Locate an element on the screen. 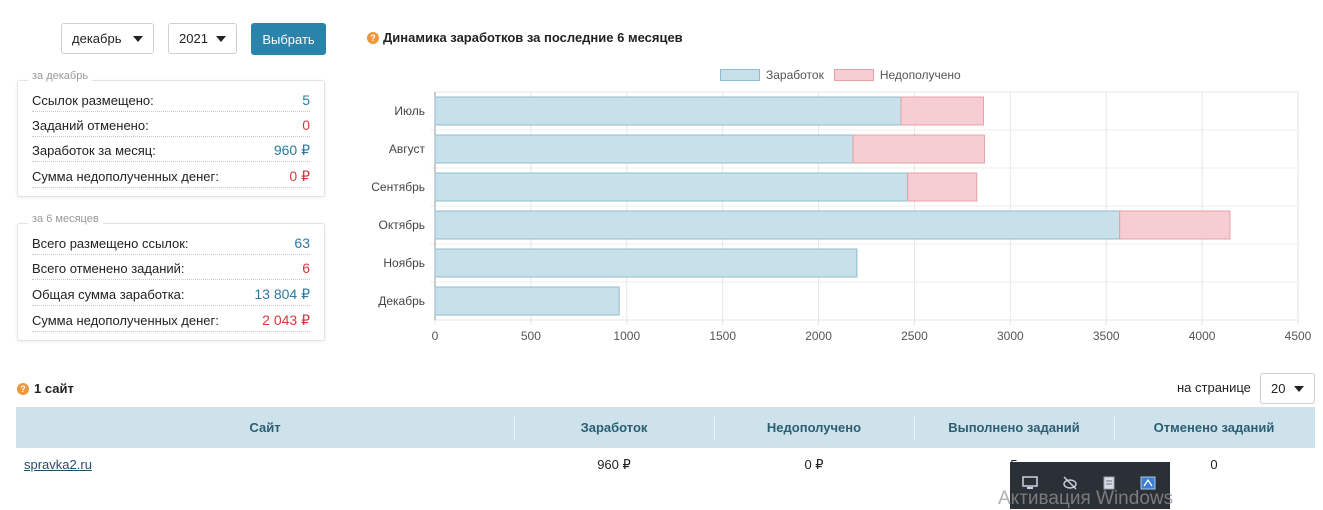 The image size is (1323, 510). cloud-off-icon is located at coordinates (1070, 483).